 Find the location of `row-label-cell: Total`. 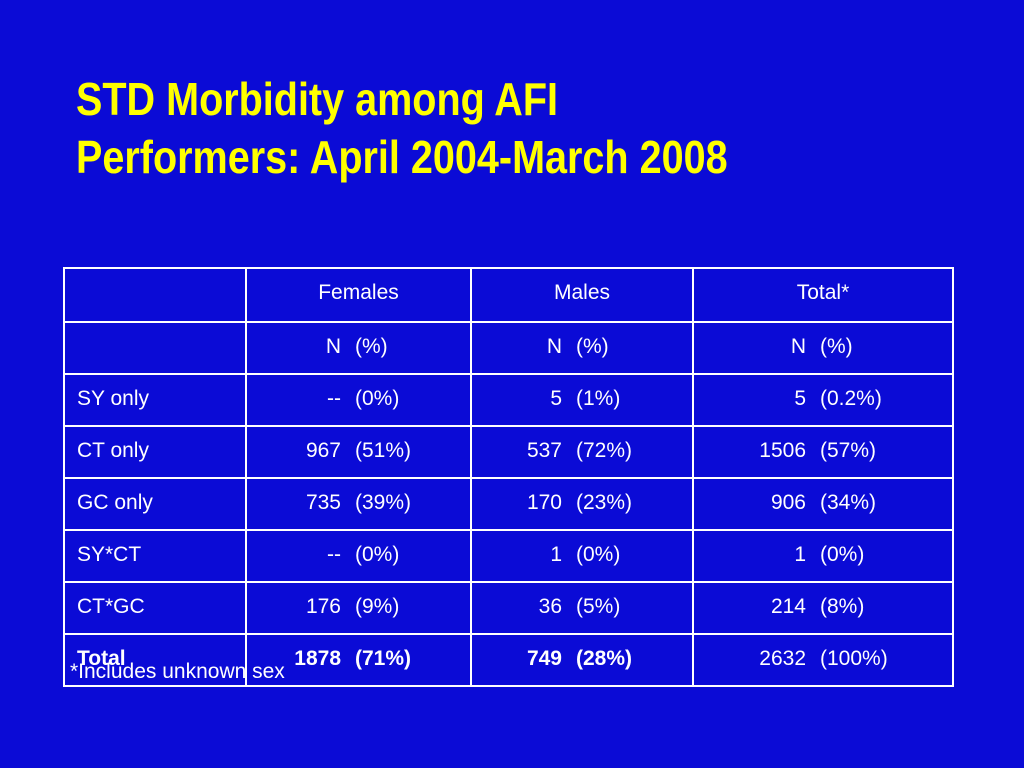

row-label-cell: Total is located at coordinates (155, 660).